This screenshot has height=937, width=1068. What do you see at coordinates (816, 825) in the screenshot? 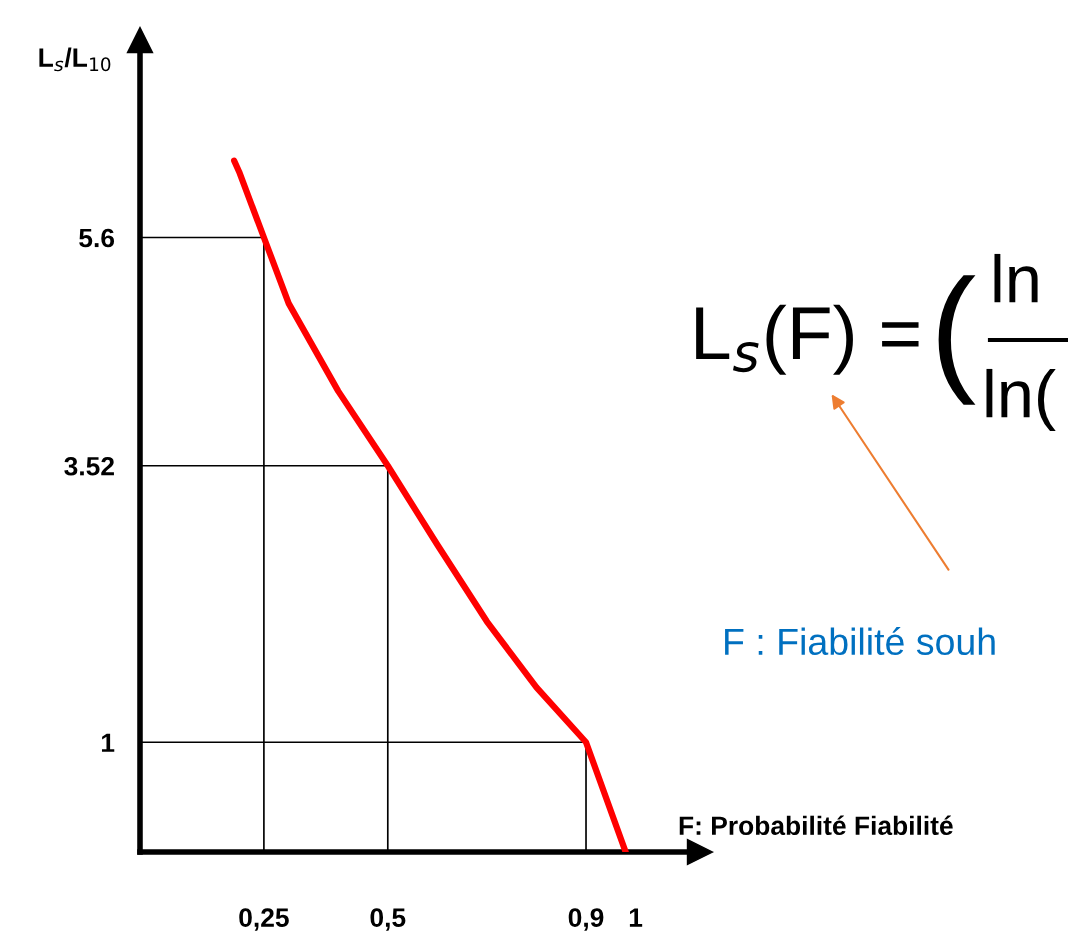
I see `x-axis-title: F: Probabilité Fiabilité` at bounding box center [816, 825].